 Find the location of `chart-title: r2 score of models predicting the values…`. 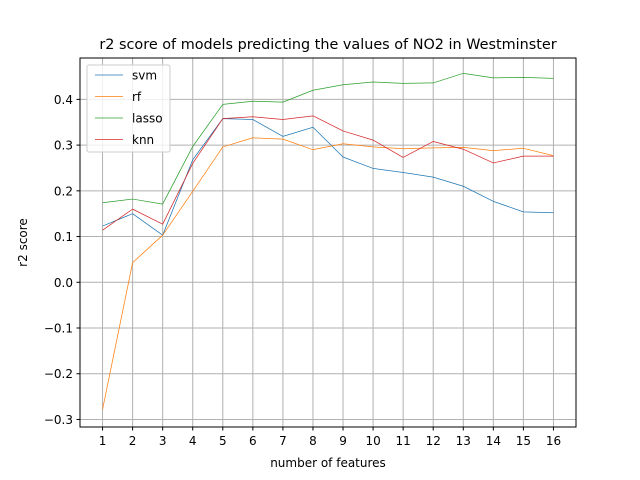

chart-title: r2 score of models predicting the values… is located at coordinates (327, 45).